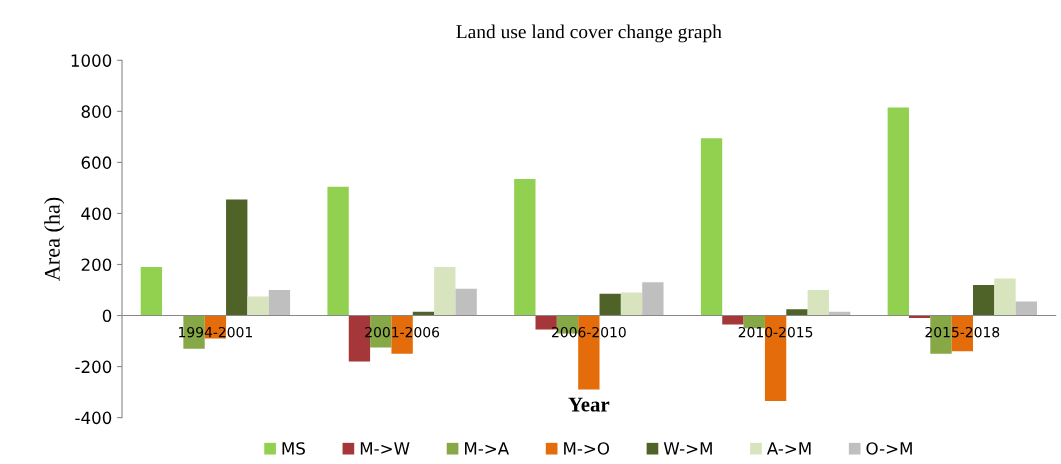 This screenshot has height=464, width=1061. I want to click on y-tick-label: -400, so click(93, 418).